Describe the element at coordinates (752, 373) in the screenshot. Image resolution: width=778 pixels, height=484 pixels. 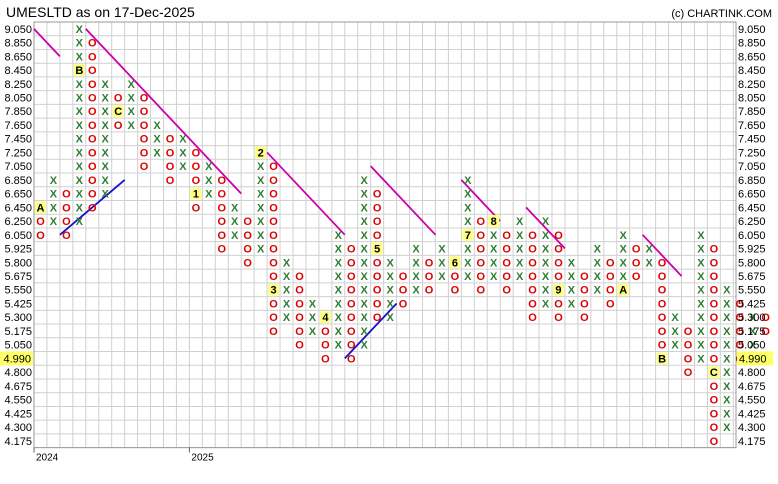
I see `price-tick-right: 4.800` at that location.